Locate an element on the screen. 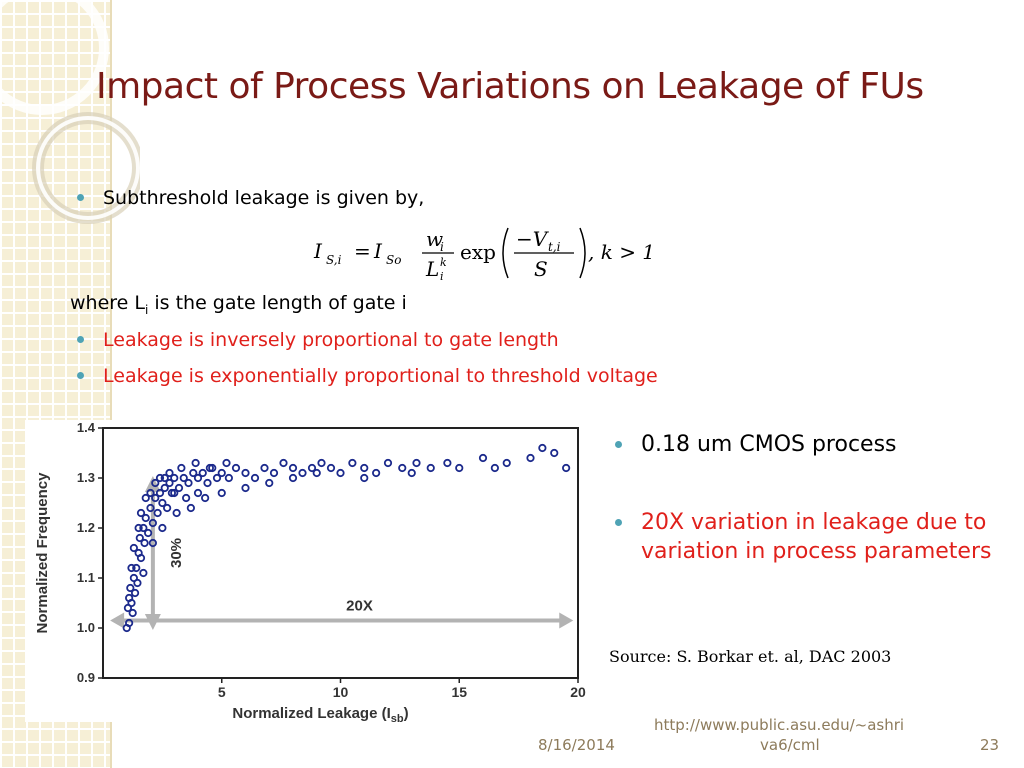 The width and height of the screenshot is (1024, 768). horizontal-arrow-head-left is located at coordinates (117, 620).